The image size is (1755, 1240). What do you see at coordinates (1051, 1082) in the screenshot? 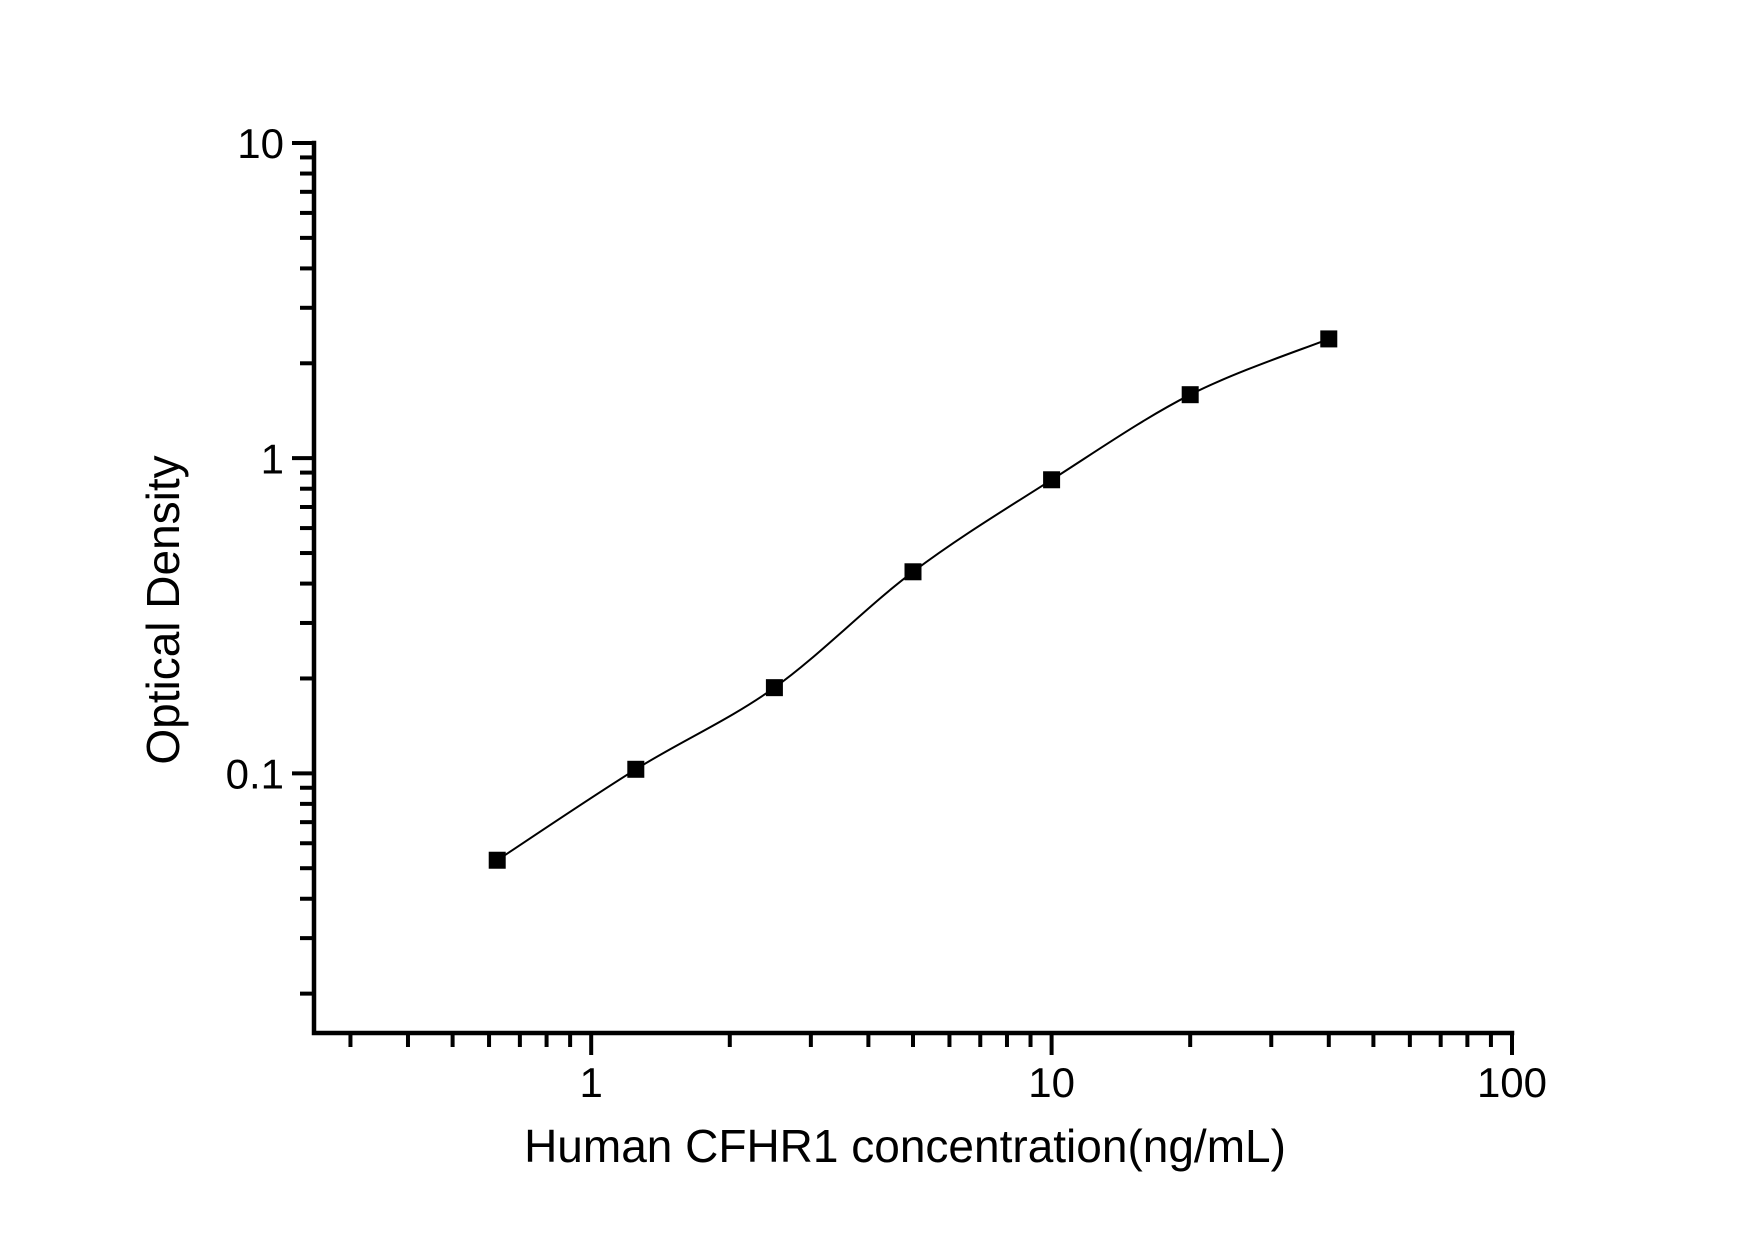
I see `x-tick-label: 10` at bounding box center [1051, 1082].